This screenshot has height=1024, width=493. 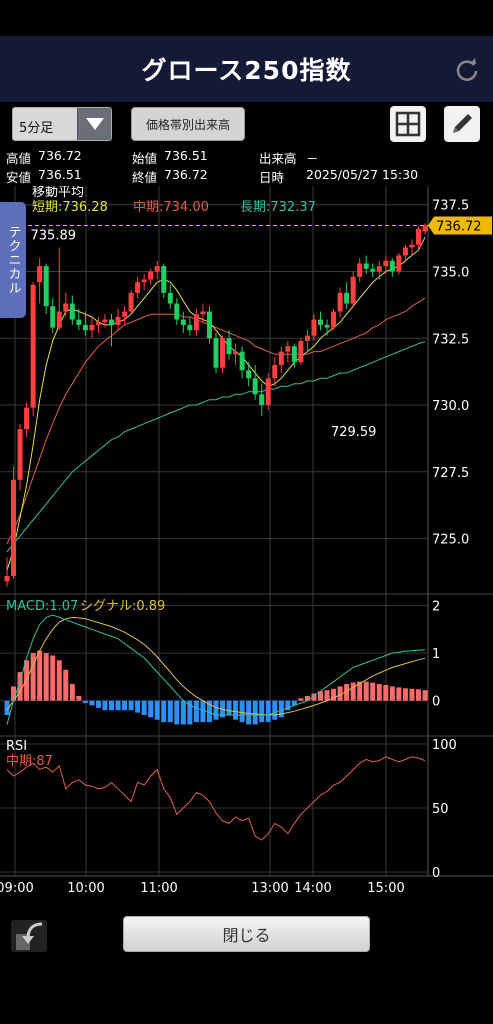 What do you see at coordinates (246, 124) in the screenshot?
I see `chart-toolbar: 5分足 価格帯別出来高` at bounding box center [246, 124].